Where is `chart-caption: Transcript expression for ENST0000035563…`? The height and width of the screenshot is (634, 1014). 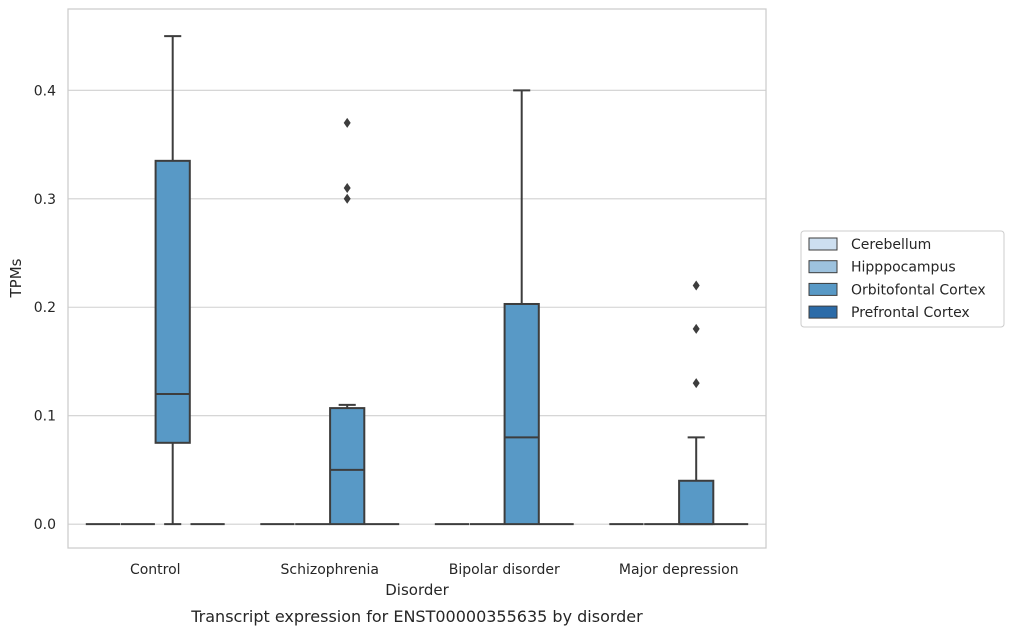 chart-caption: Transcript expression for ENST0000035563… is located at coordinates (416, 616).